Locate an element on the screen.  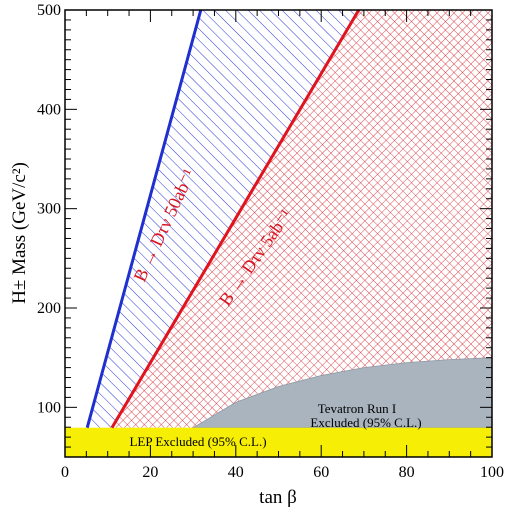
y-tick-label: 200 is located at coordinates (49, 308).